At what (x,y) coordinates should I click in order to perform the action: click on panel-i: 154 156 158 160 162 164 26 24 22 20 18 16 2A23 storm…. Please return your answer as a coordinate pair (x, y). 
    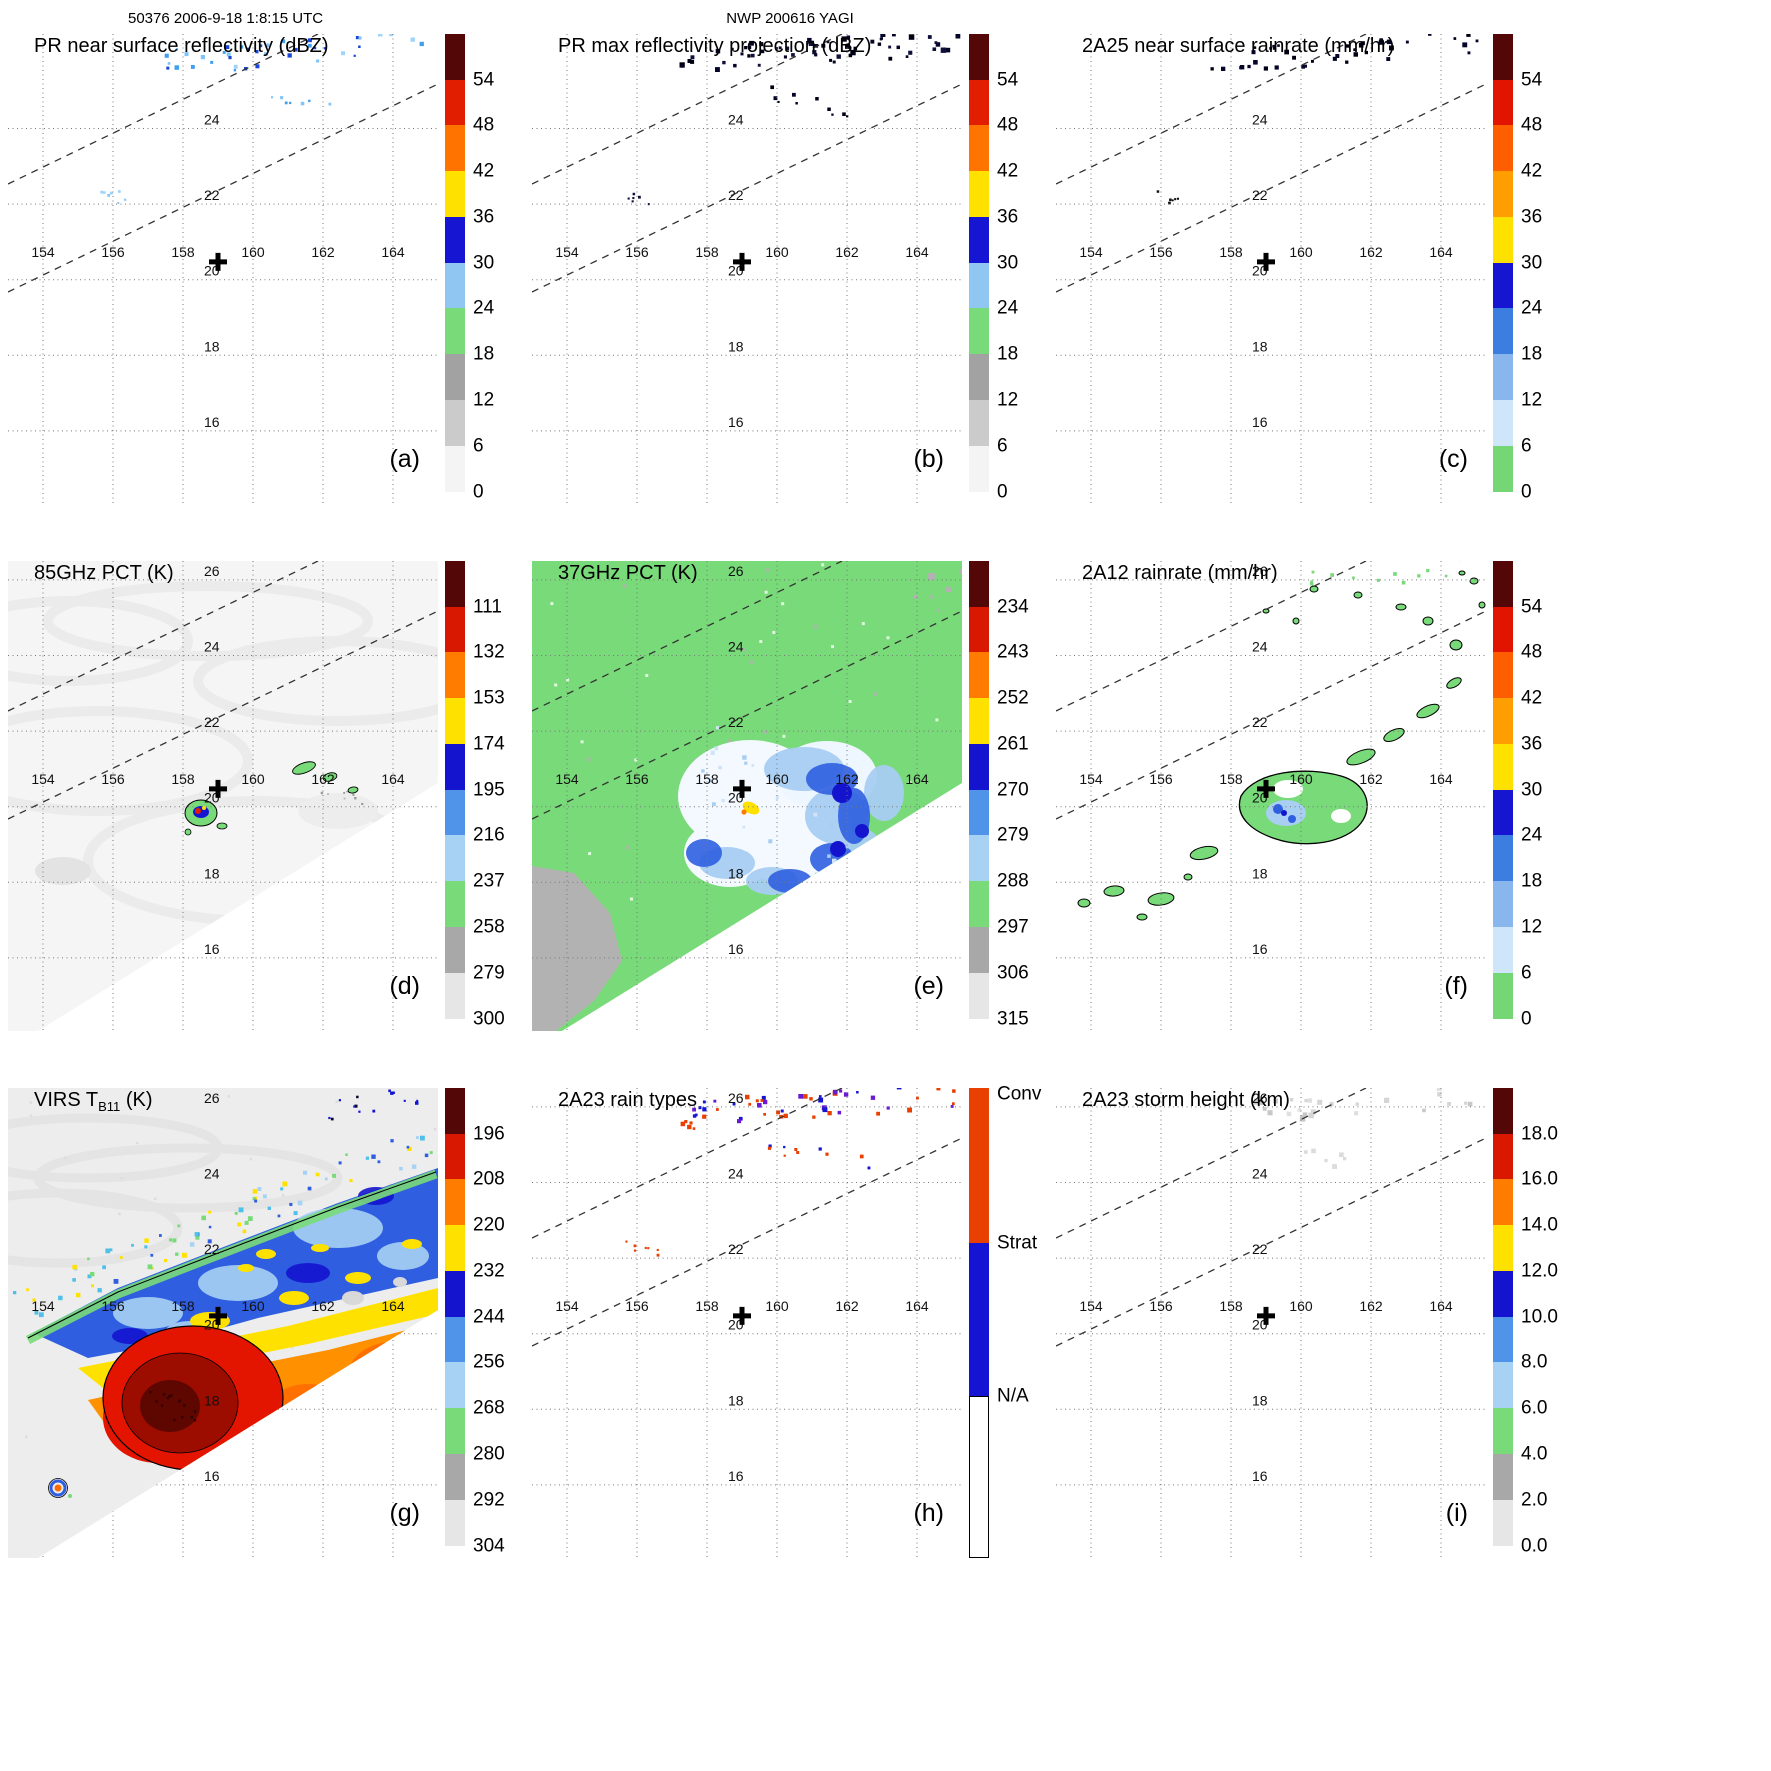
    Looking at the image, I should click on (1318, 1323).